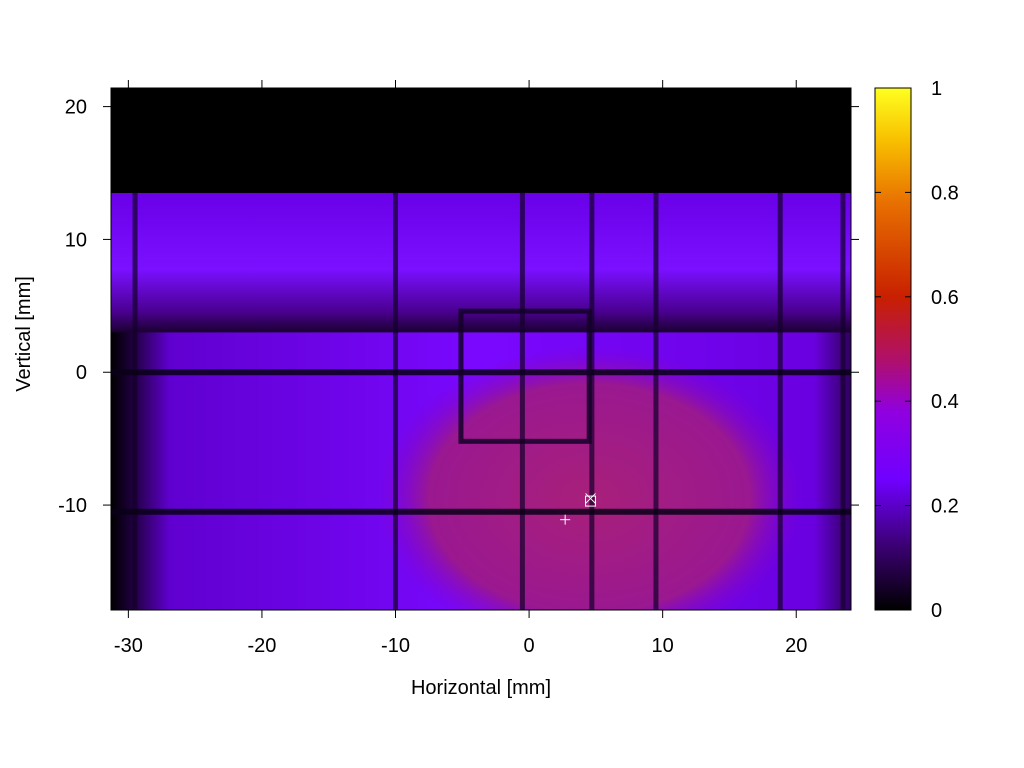 The image size is (1024, 768). I want to click on x-tick-label: 0, so click(529, 646).